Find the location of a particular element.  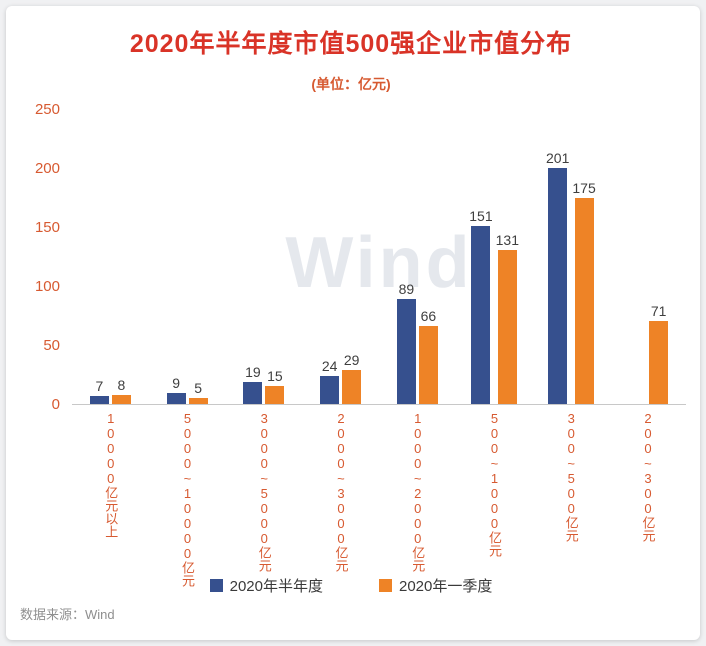

bar-value-label: 19 is located at coordinates (253, 371).